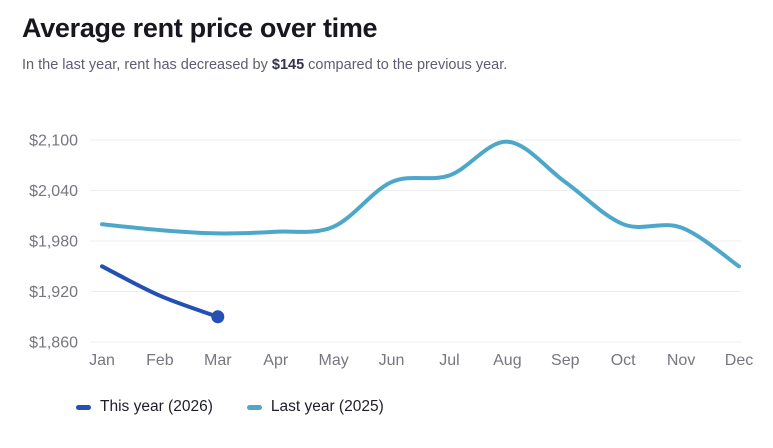  I want to click on x-axis-tick-label: Jul, so click(449, 360).